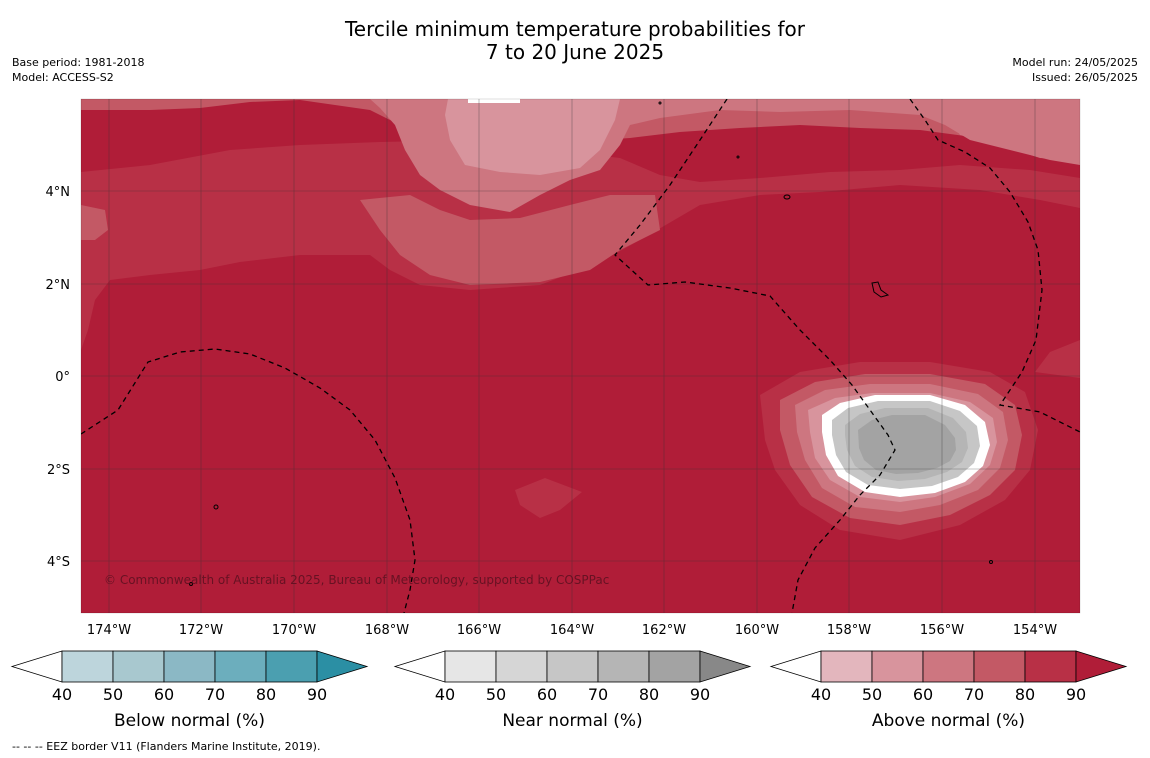 This screenshot has width=1150, height=758. I want to click on colorbar-above-tick-label: 70, so click(974, 694).